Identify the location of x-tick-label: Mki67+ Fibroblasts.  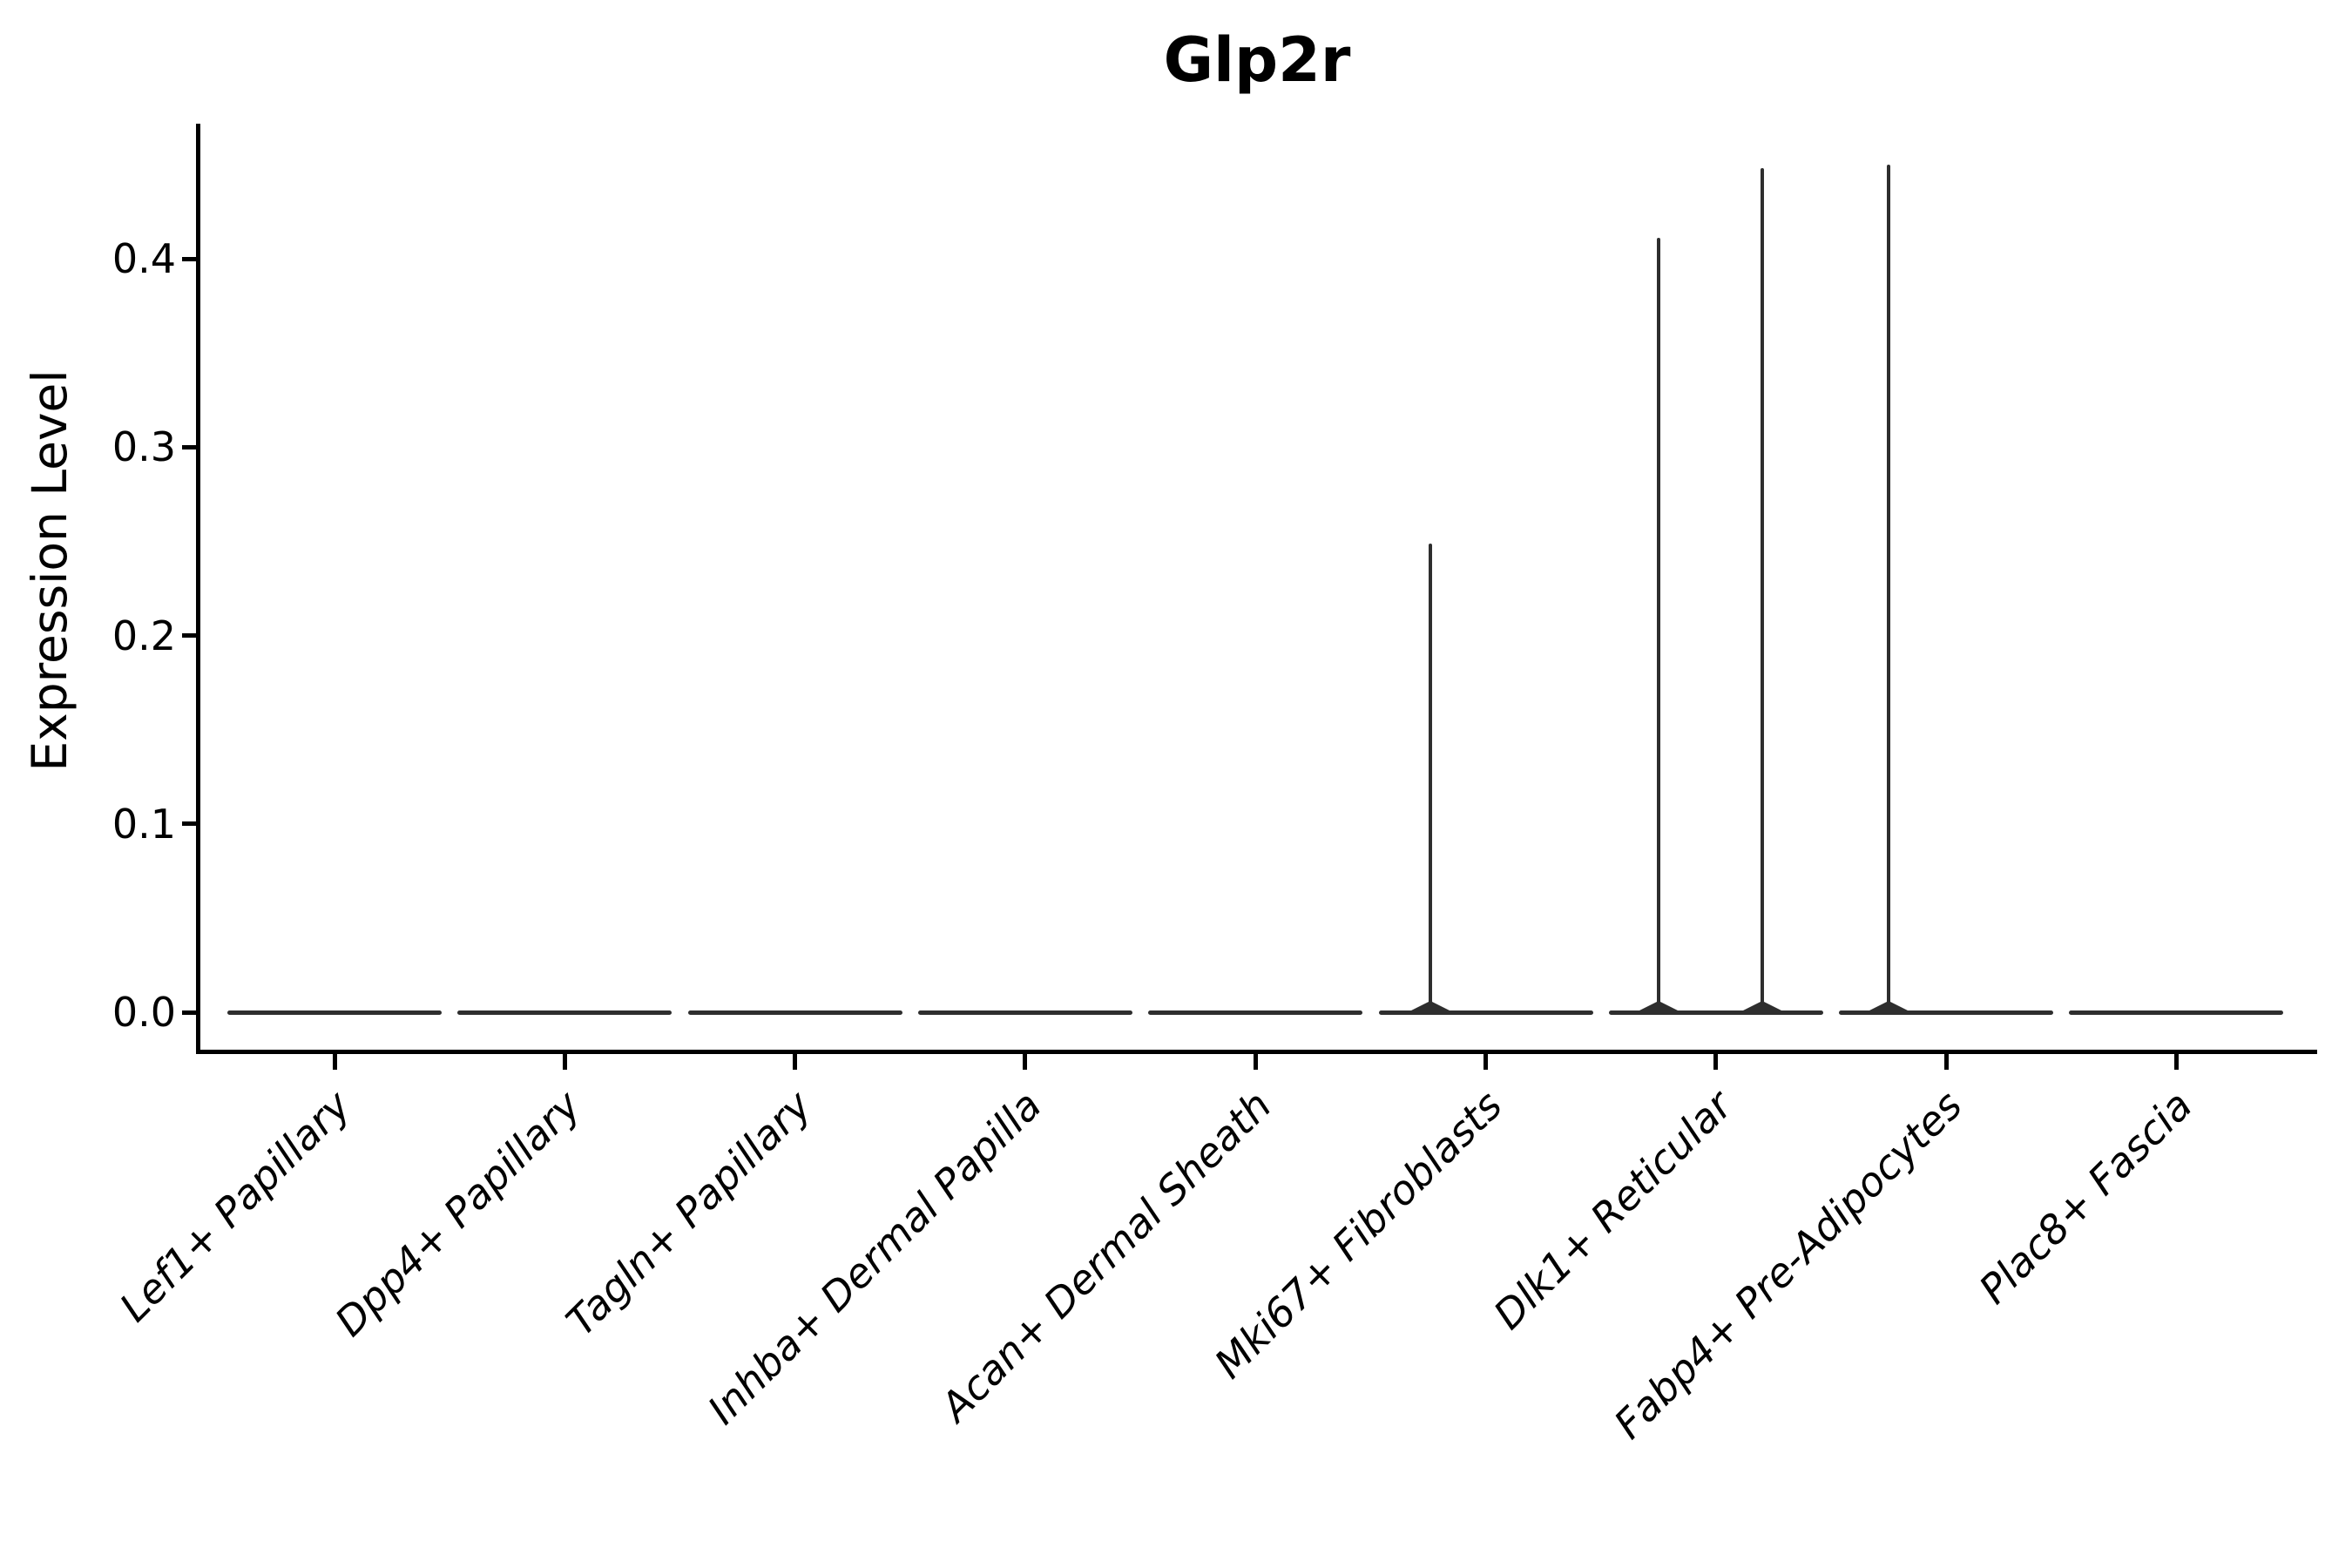
(1358, 1234).